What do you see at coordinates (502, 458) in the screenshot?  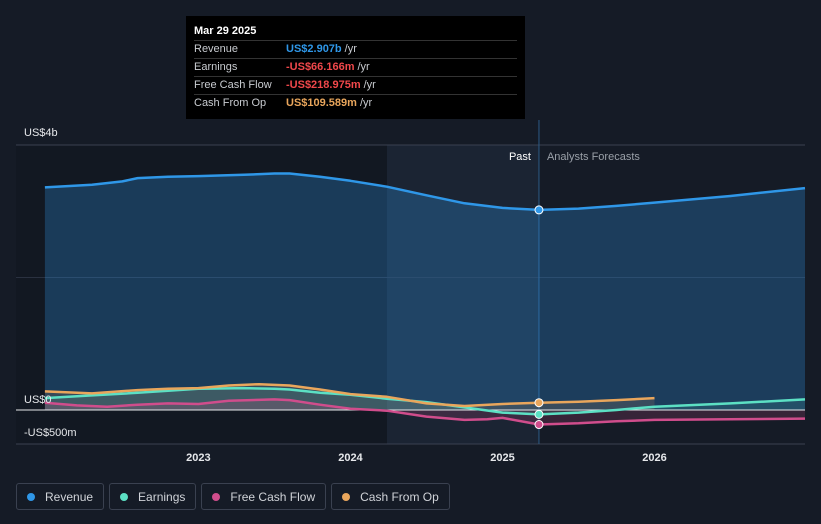 I see `x-tick-2025: 2025` at bounding box center [502, 458].